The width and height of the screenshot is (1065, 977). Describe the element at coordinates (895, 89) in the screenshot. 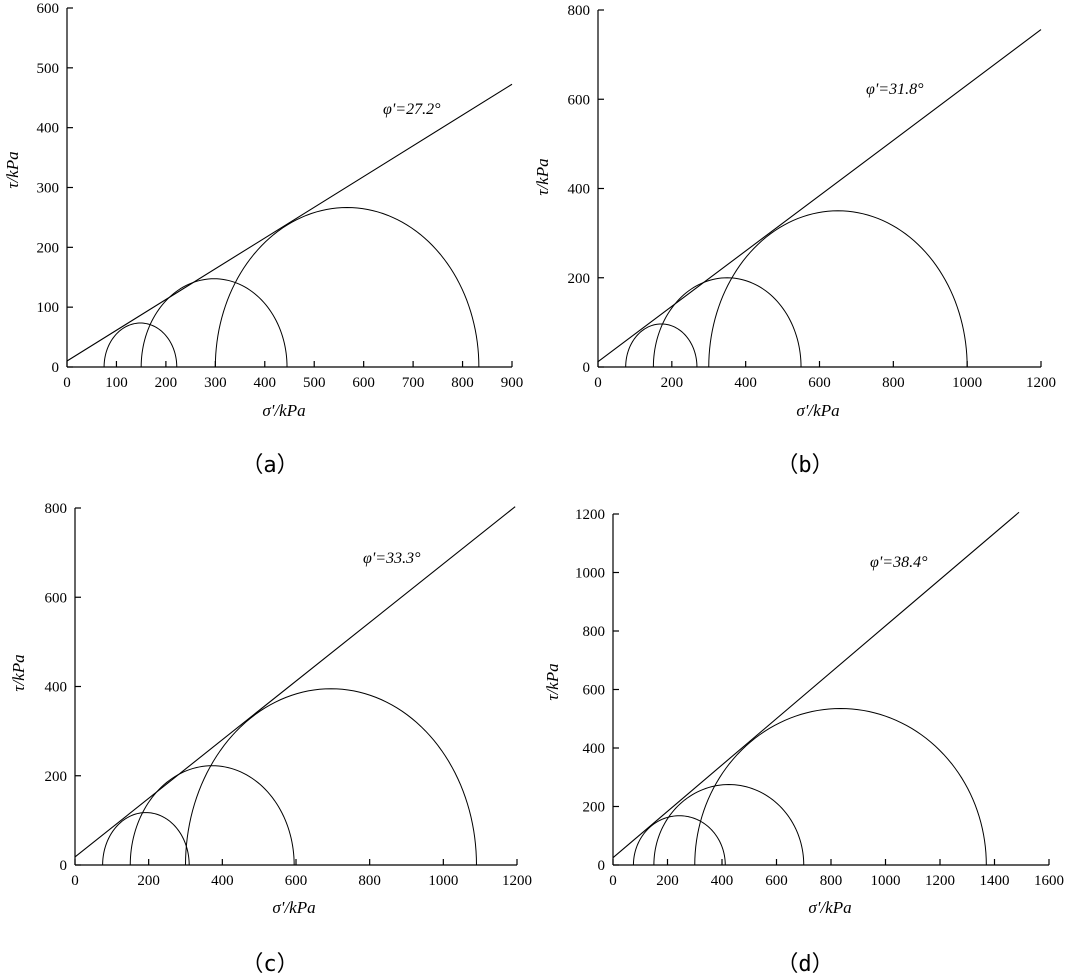

I see `friction-angle-label: φ'=31.8°` at that location.